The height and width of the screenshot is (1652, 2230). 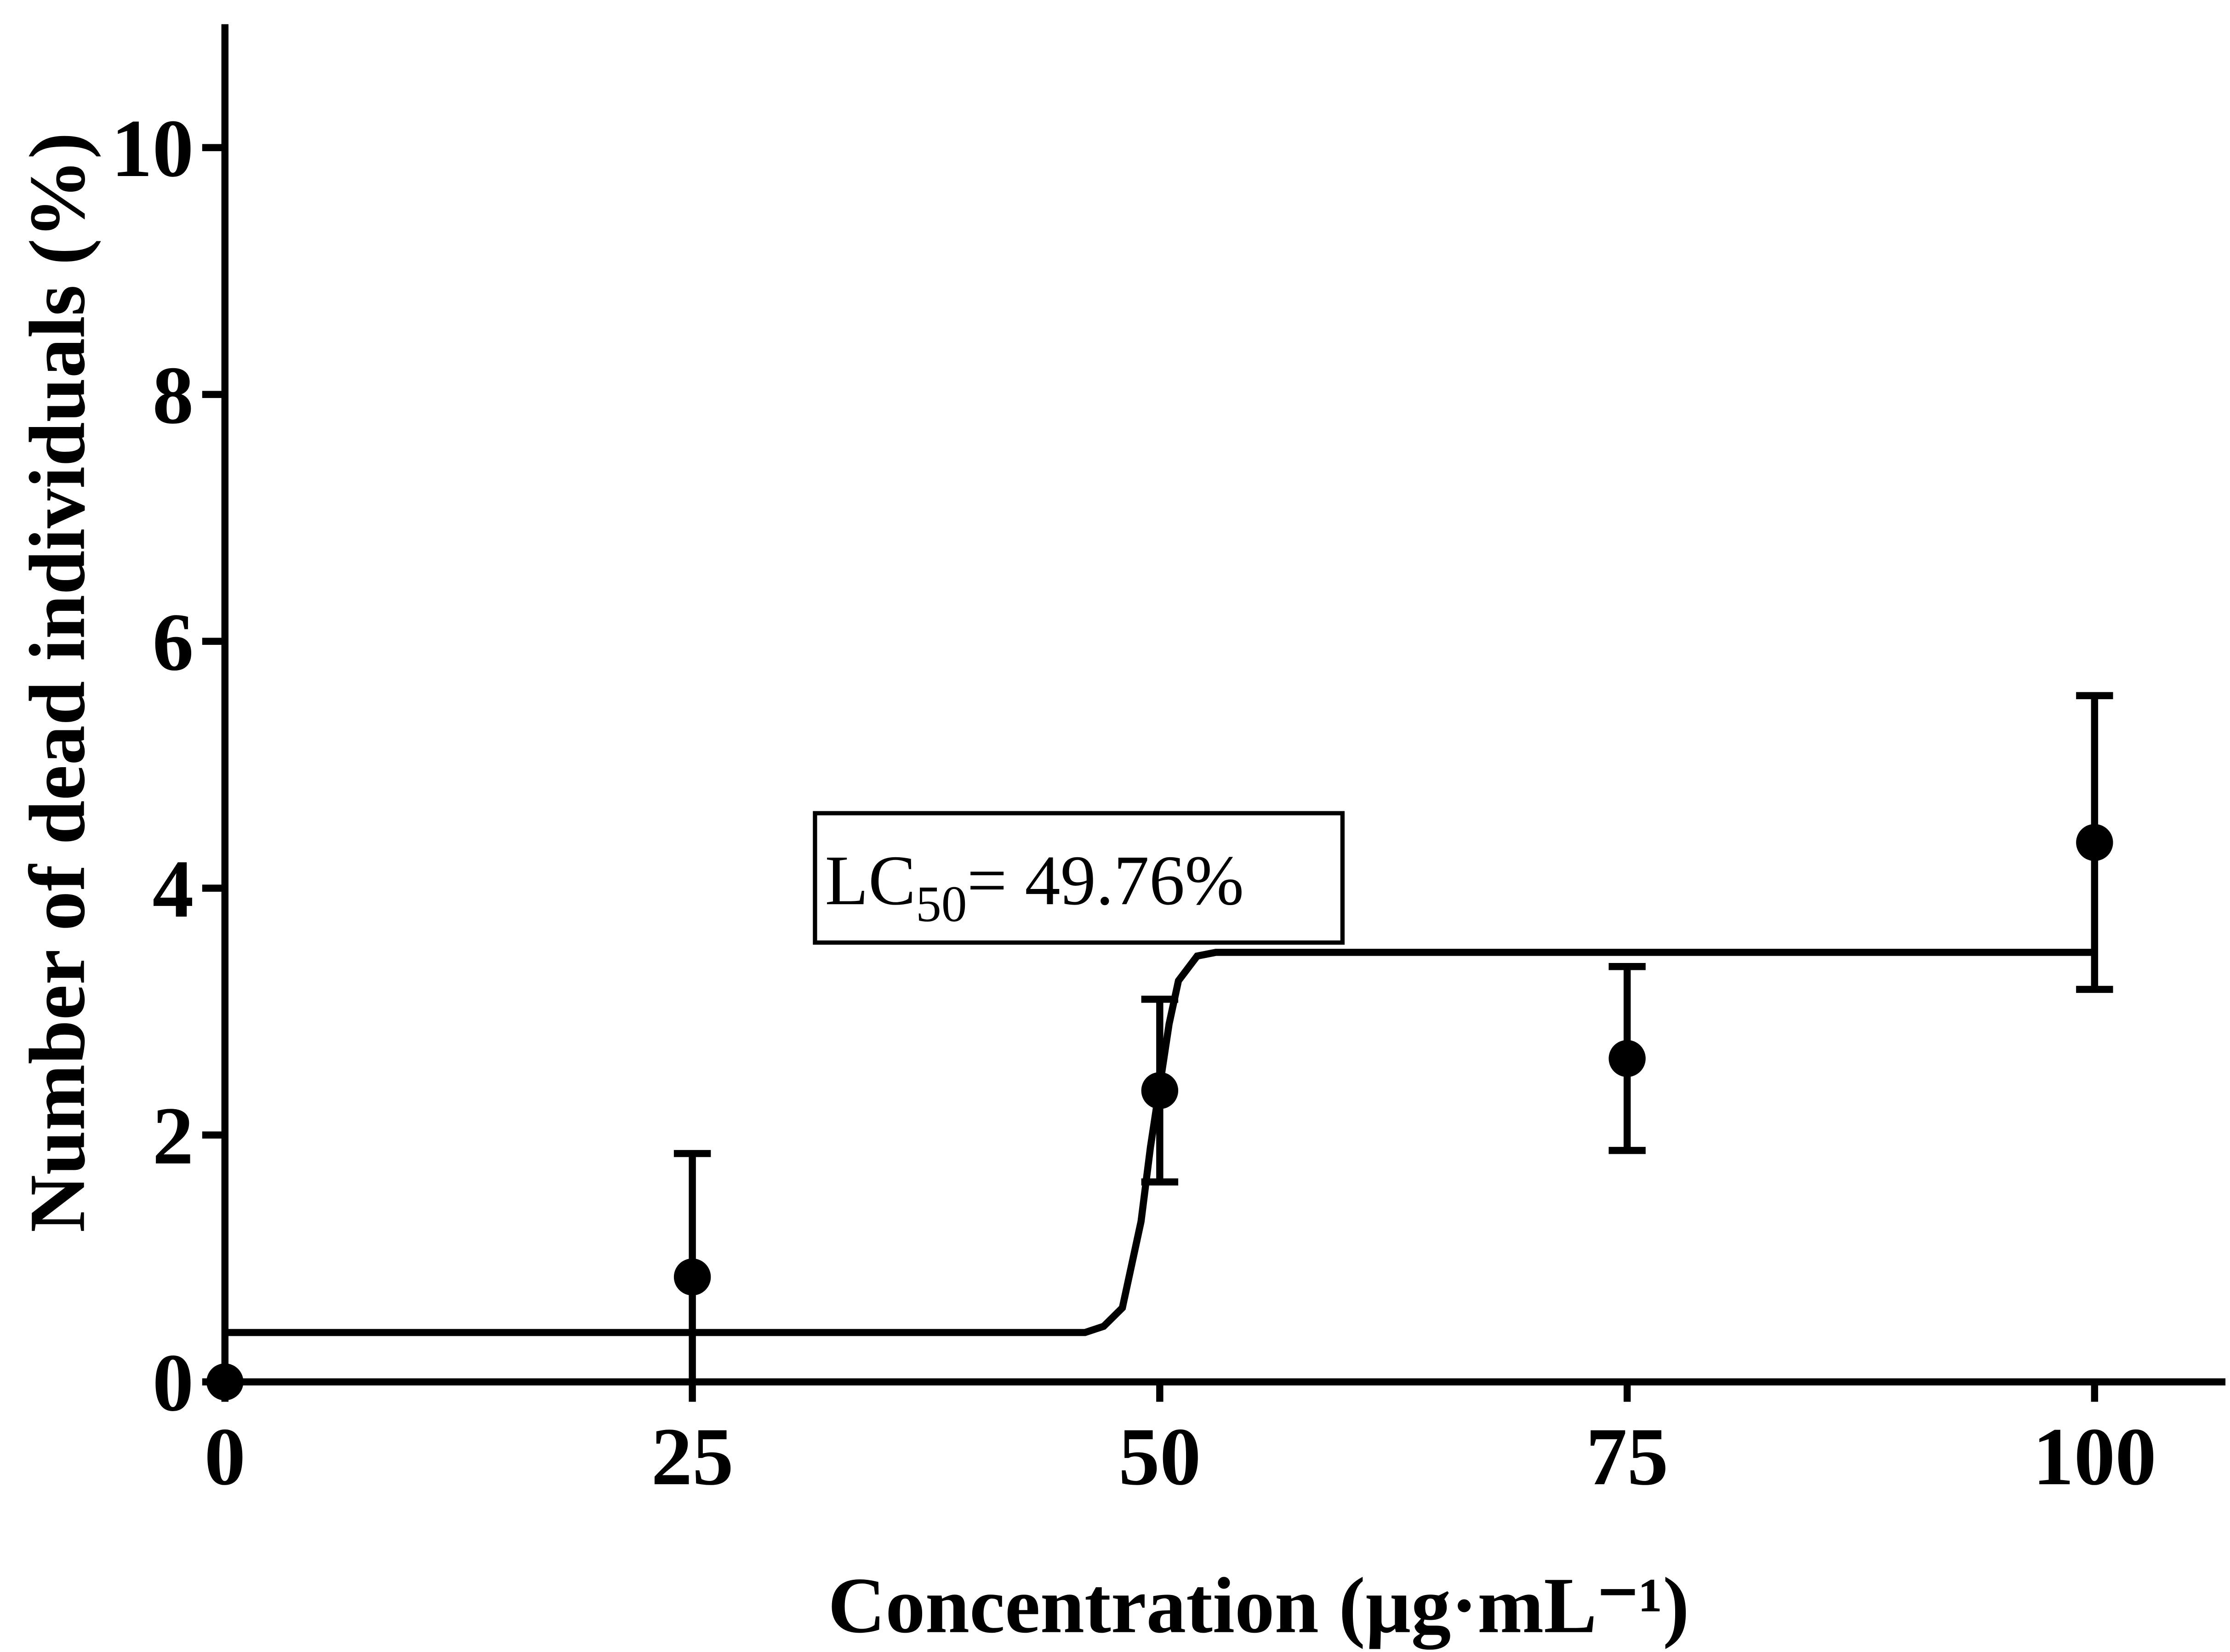 I want to click on annotation: LC50= 49.76%, so click(x=1035, y=887).